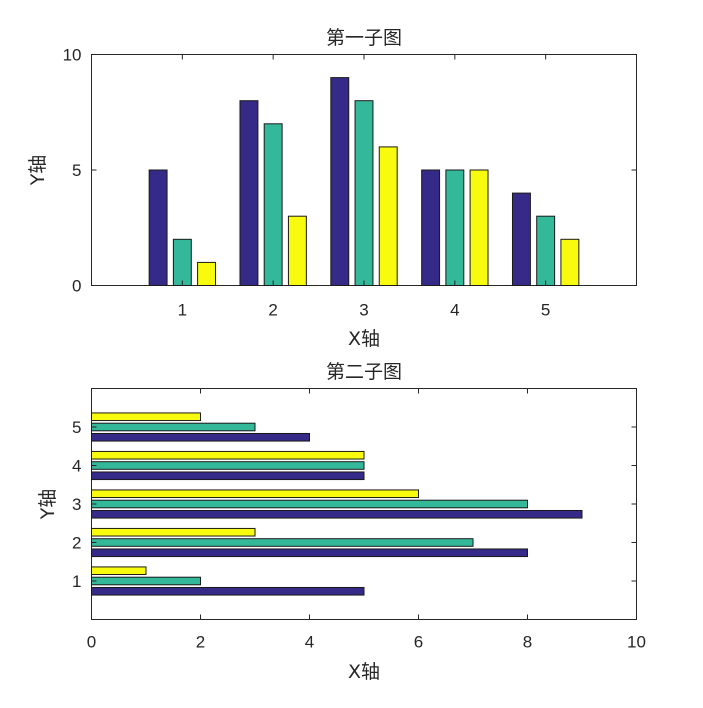 This screenshot has width=703, height=708. What do you see at coordinates (91, 642) in the screenshot?
I see `x-tick-label: 0` at bounding box center [91, 642].